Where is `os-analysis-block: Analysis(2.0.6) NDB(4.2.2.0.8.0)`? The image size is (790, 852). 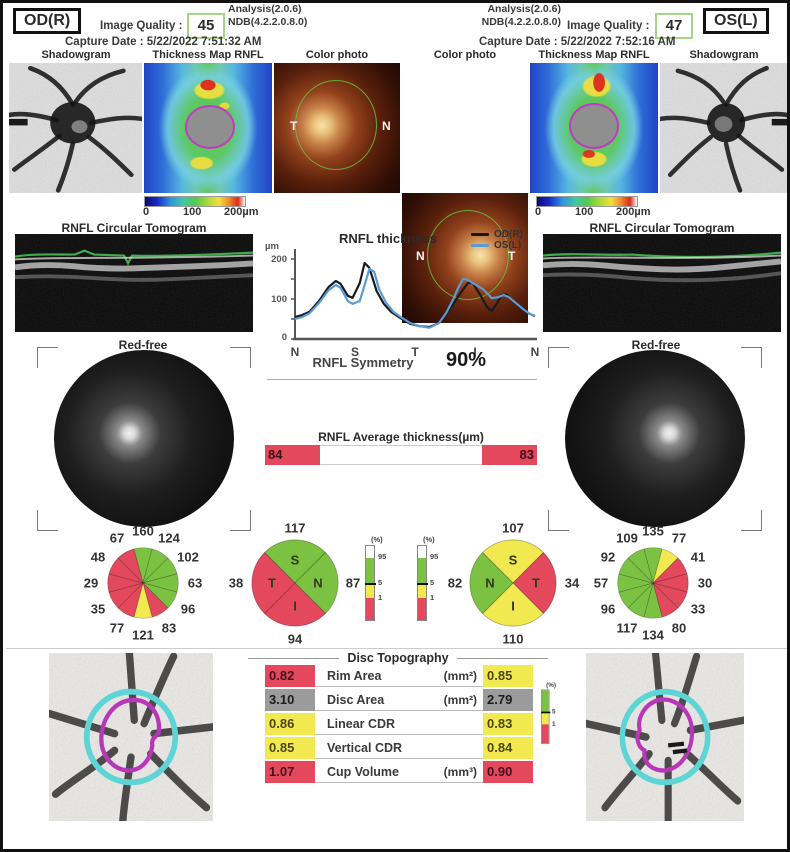 os-analysis-block: Analysis(2.0.6) NDB(4.2.2.0.8.0) is located at coordinates (502, 15).